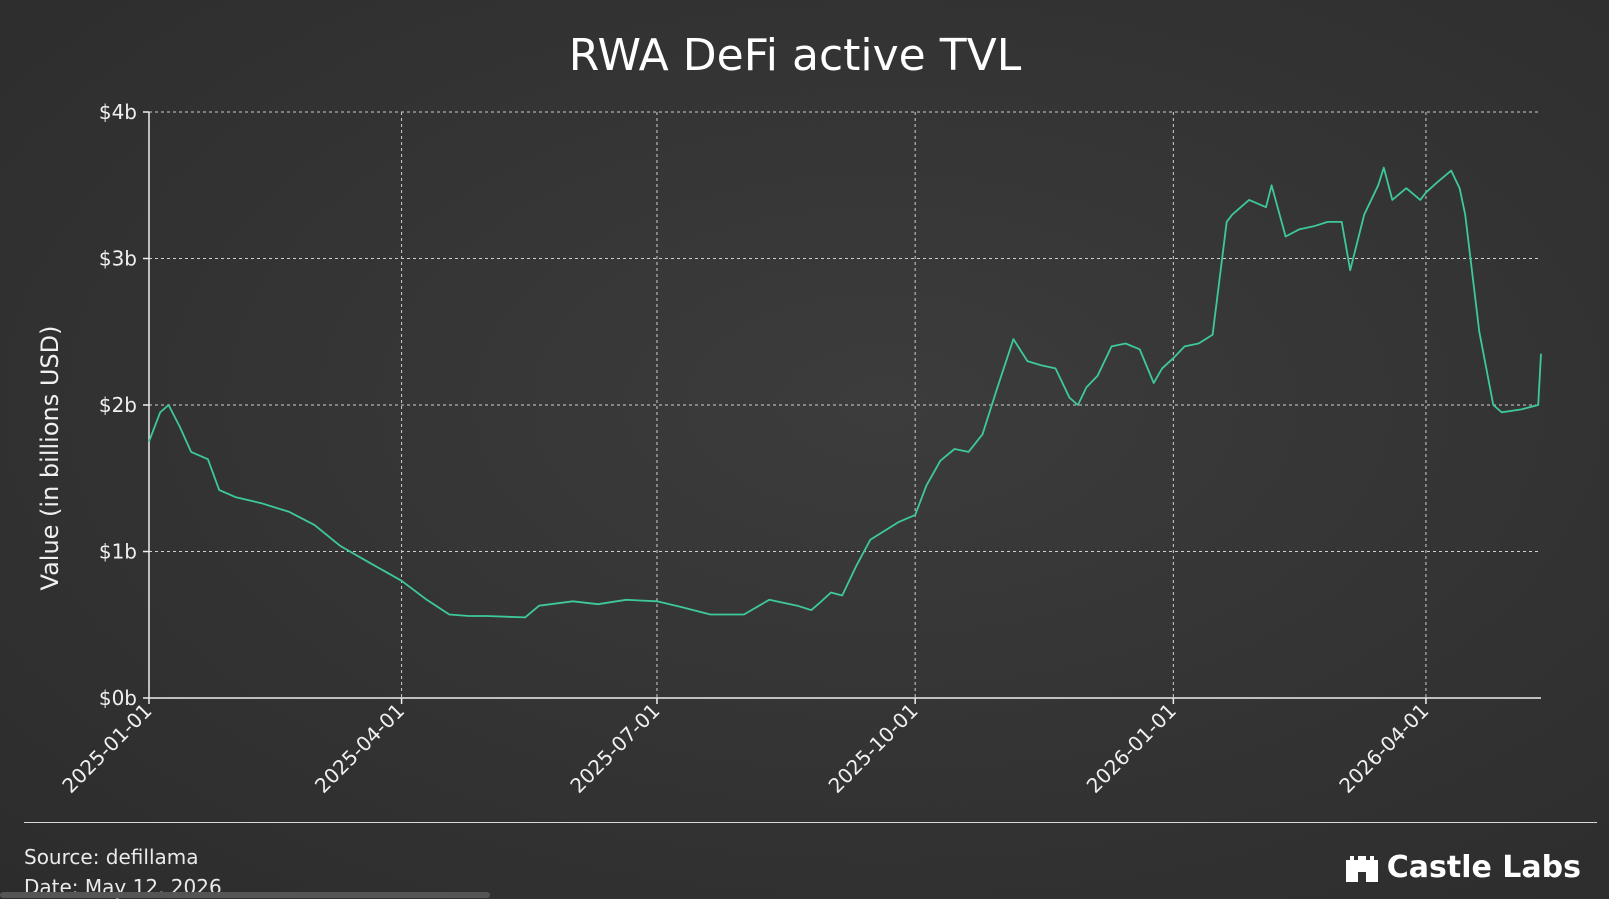  What do you see at coordinates (810, 822) in the screenshot?
I see `footer-divider` at bounding box center [810, 822].